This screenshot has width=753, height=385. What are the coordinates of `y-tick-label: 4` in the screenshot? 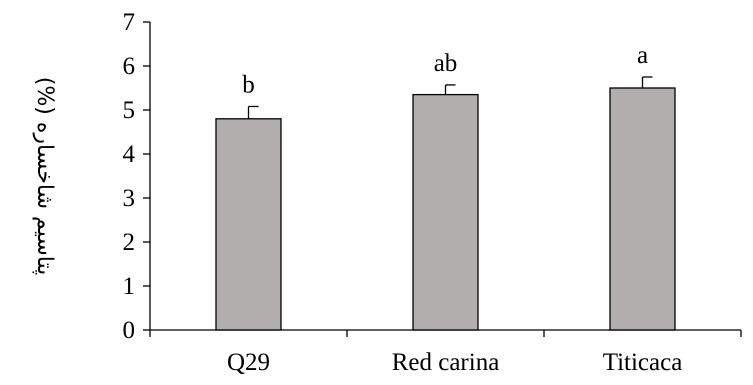 It's located at (129, 154).